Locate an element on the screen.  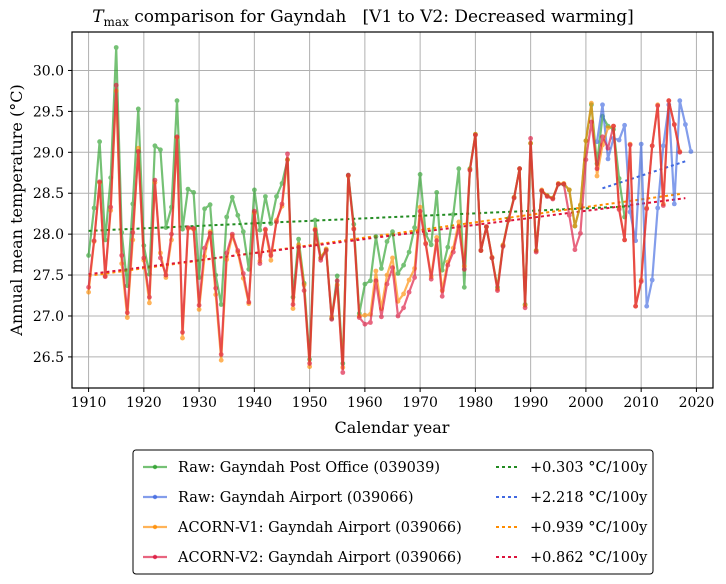
legend-point-marker is located at coordinates (155, 527).